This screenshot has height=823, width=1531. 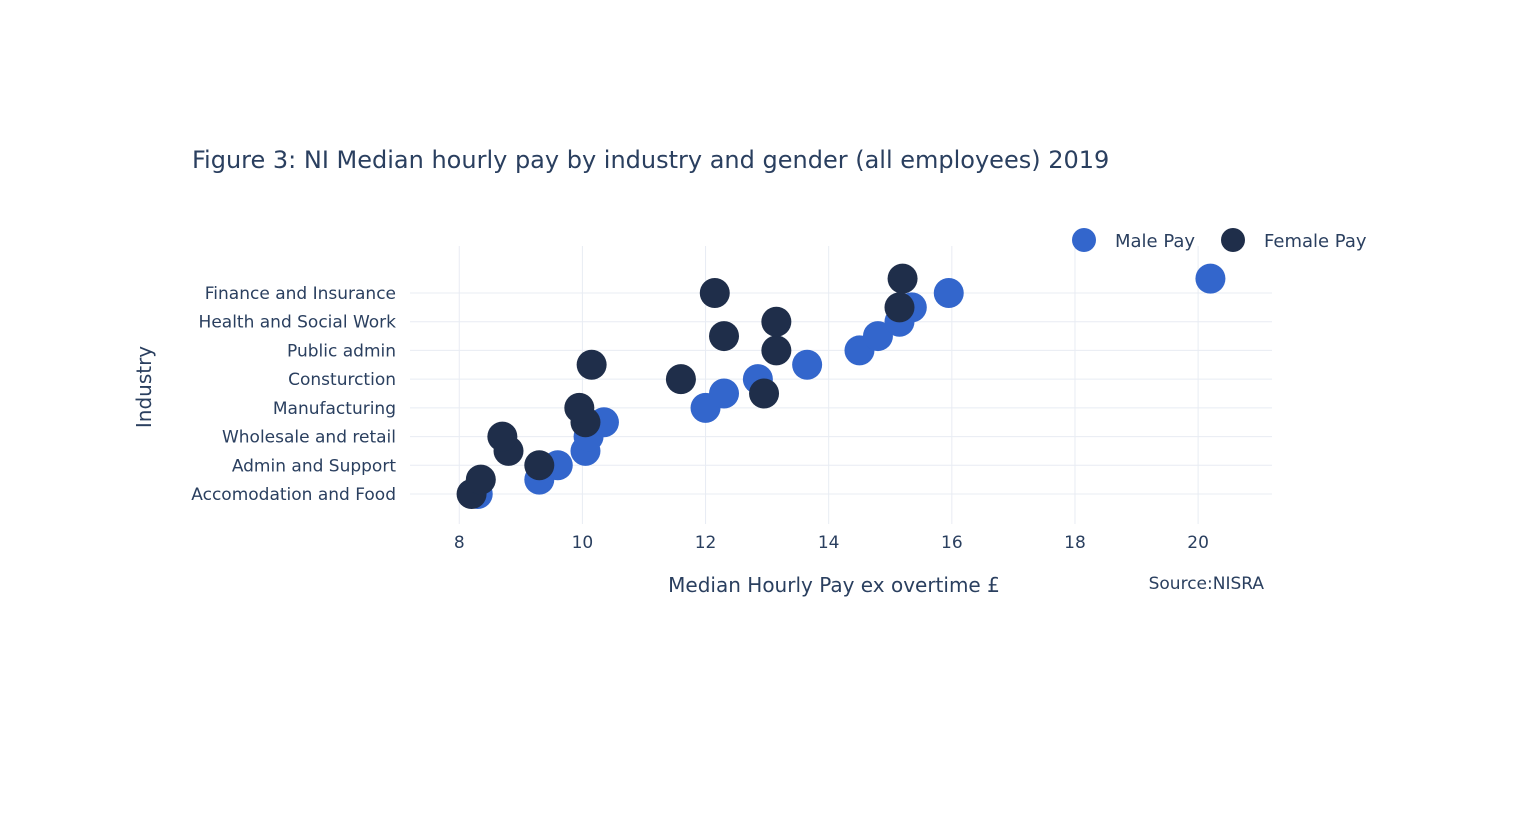 I want to click on y-tick-label: Admin and Support, so click(x=314, y=466).